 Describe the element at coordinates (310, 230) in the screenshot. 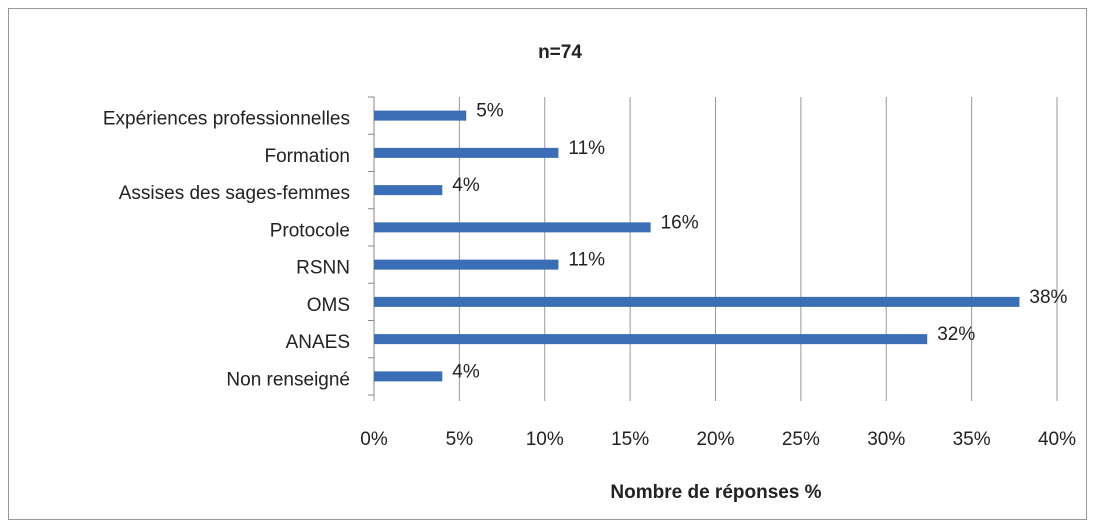

I see `y-tick-label: Protocole` at that location.